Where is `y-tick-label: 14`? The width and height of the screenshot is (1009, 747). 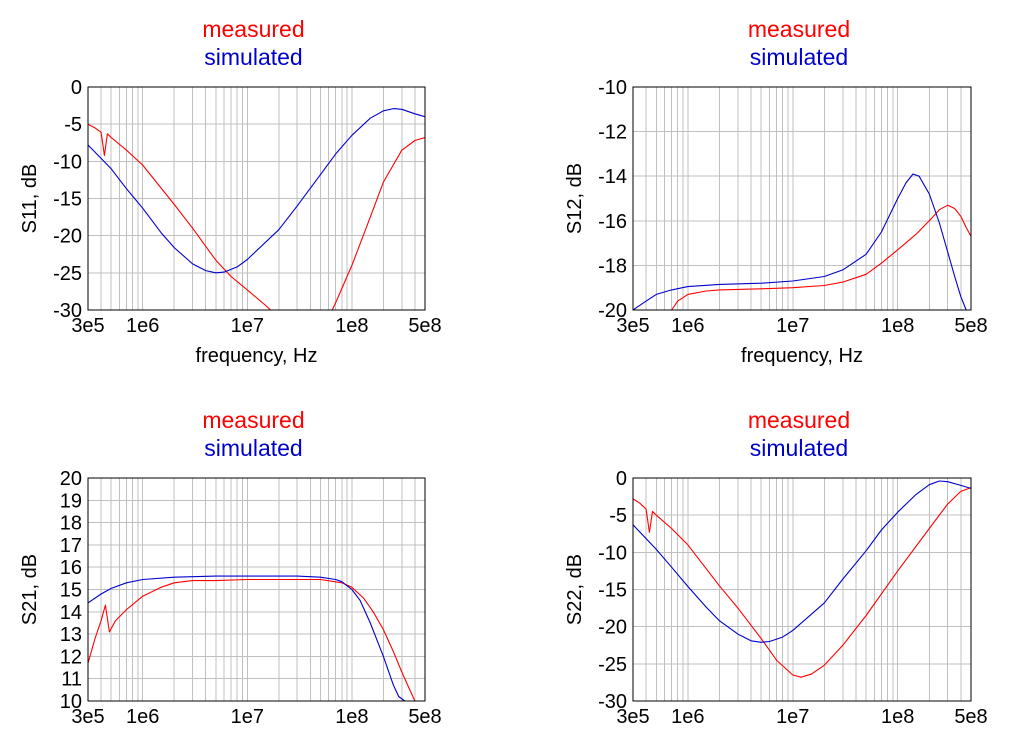
y-tick-label: 14 is located at coordinates (71, 613).